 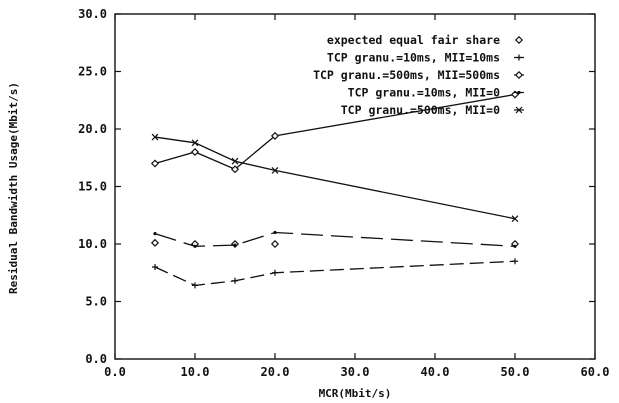 I want to click on y-tick-label: 5.0, so click(x=96, y=302).